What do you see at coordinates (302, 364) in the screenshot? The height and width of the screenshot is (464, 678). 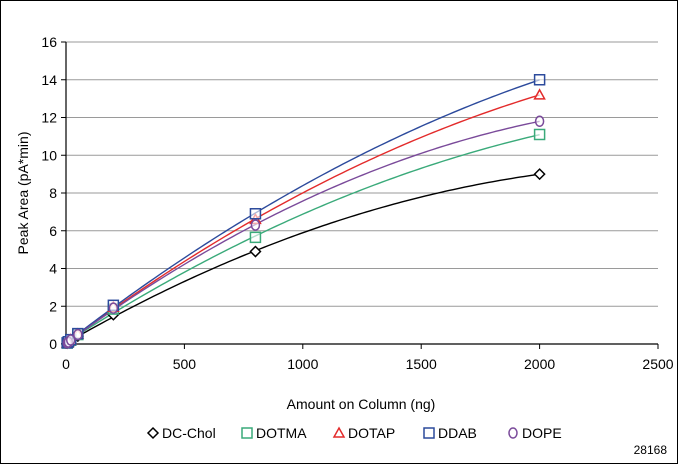 I see `x-tick-label: 1000` at bounding box center [302, 364].